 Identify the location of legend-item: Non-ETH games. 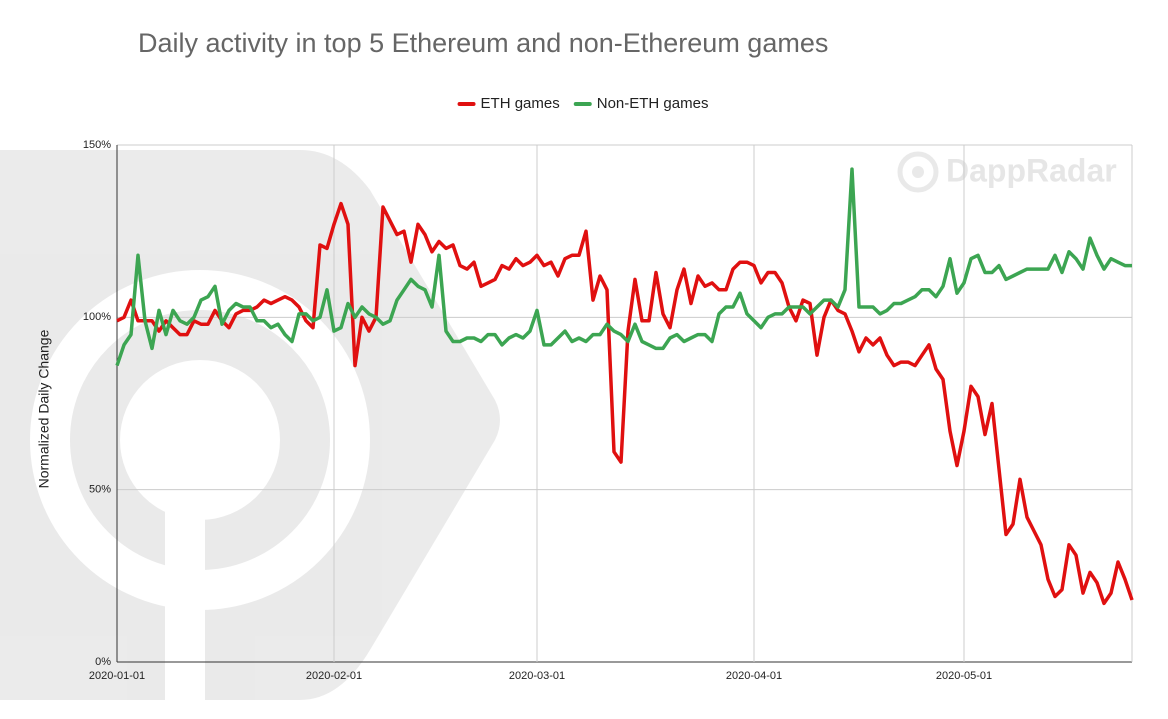
(641, 103).